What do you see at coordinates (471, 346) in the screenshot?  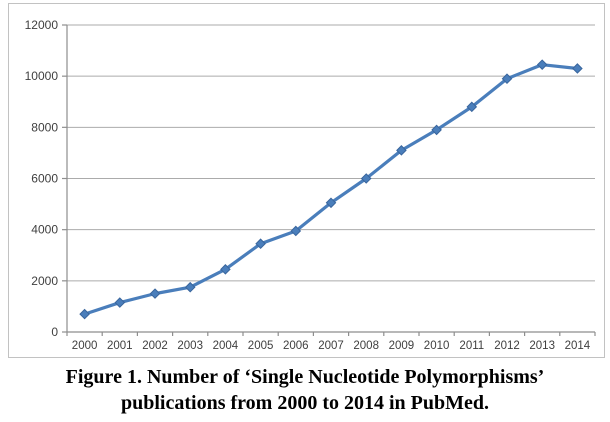 I see `x-axis-label: 2011` at bounding box center [471, 346].